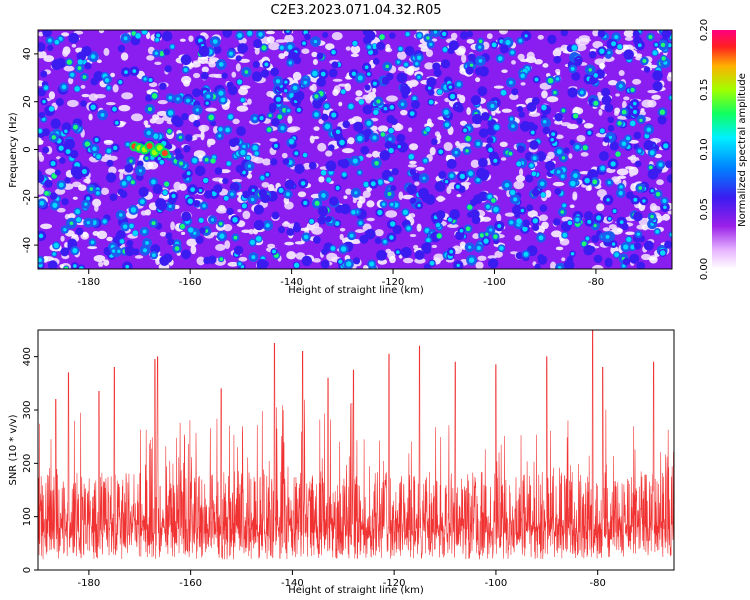  Describe the element at coordinates (27, 356) in the screenshot. I see `snr-ytick-label: 400` at that location.